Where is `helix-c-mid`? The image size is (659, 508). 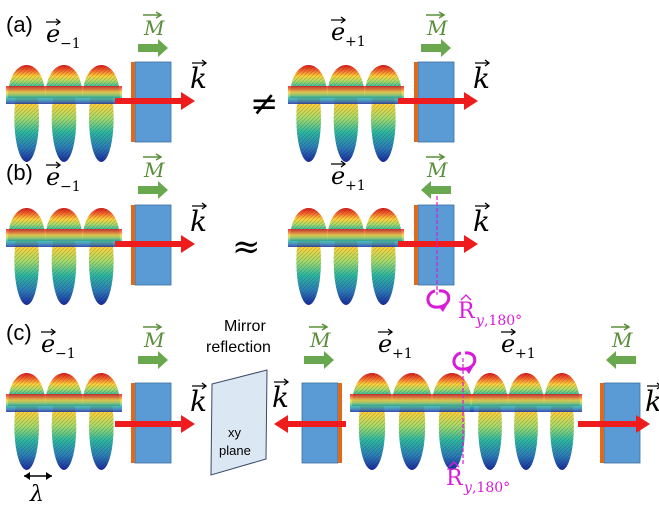 helix-c-mid is located at coordinates (412, 421).